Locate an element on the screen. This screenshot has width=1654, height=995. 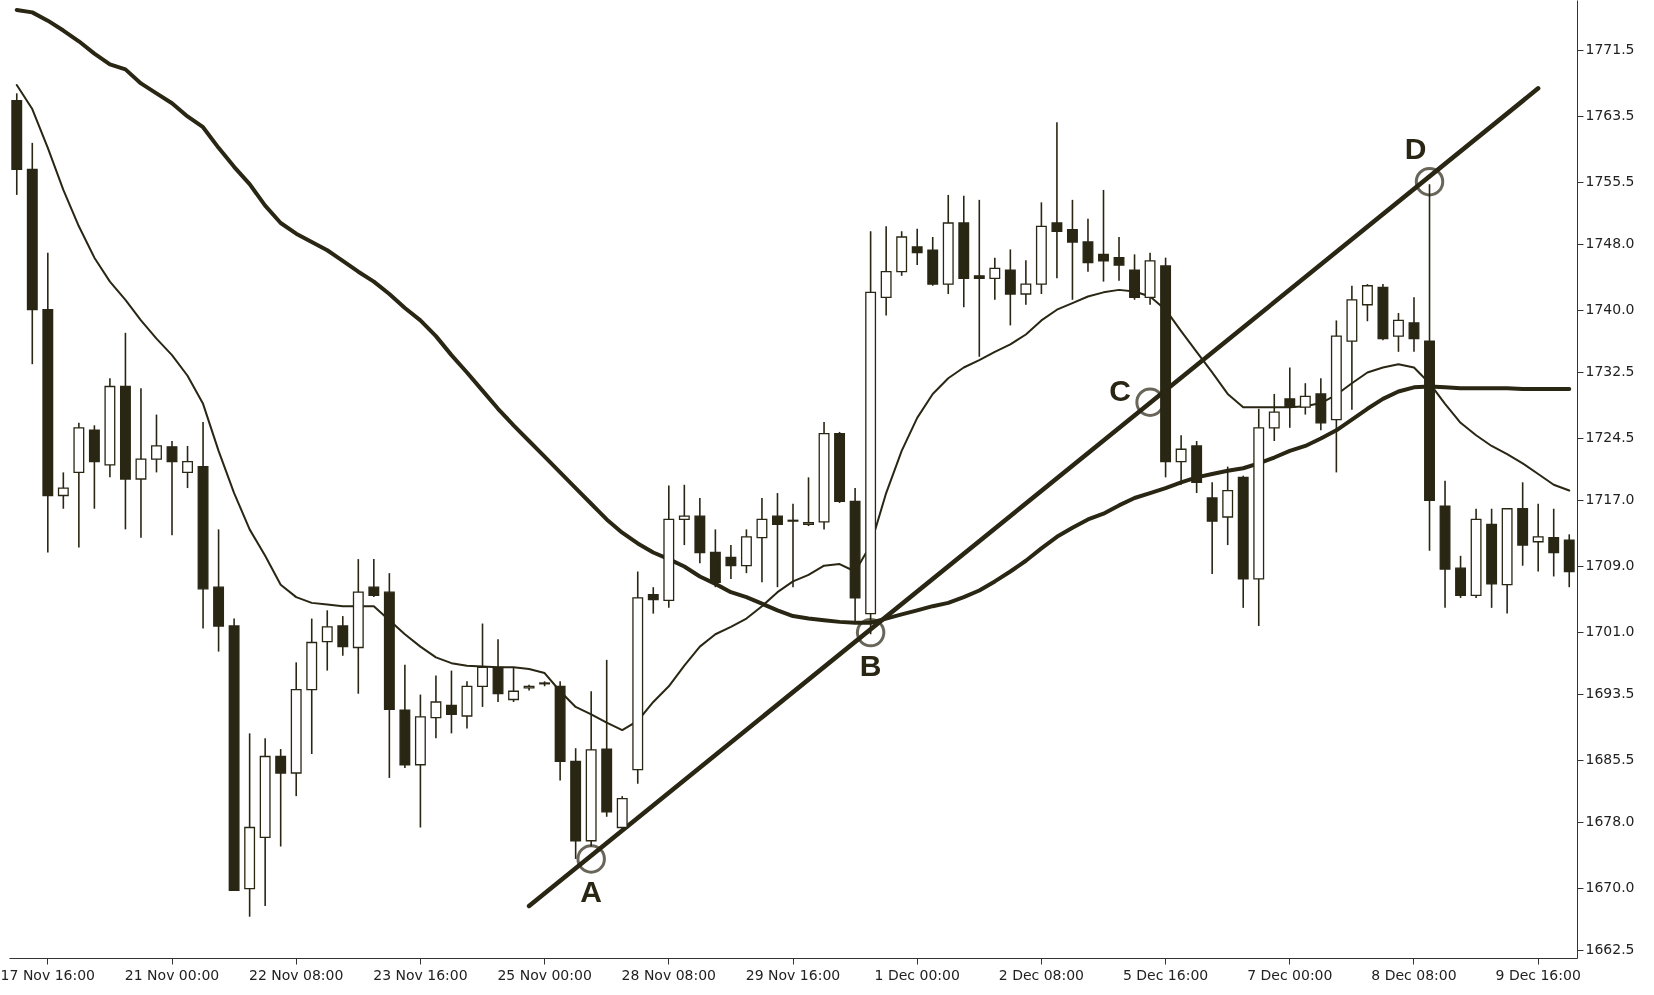
x-tick-label: 7 Dec 00:00 is located at coordinates (1290, 974).